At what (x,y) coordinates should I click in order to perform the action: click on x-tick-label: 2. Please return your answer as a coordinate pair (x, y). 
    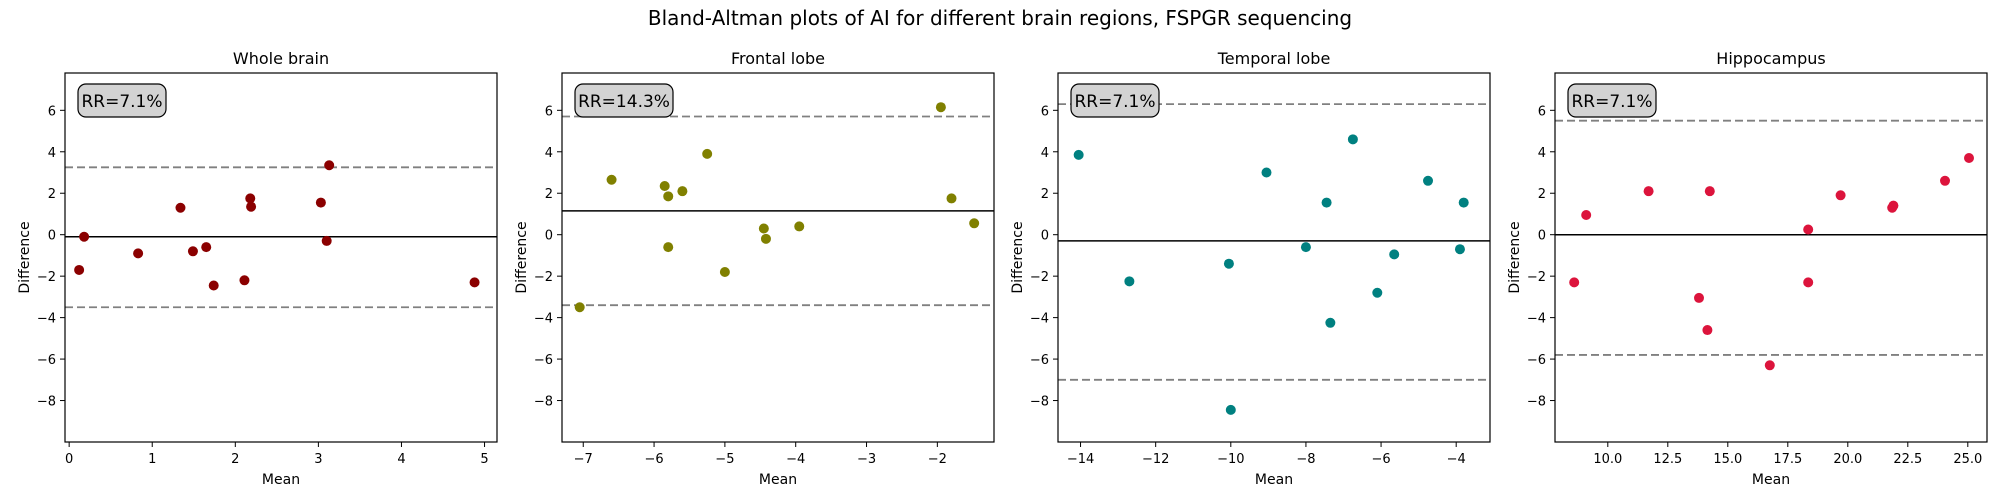
    Looking at the image, I should click on (235, 459).